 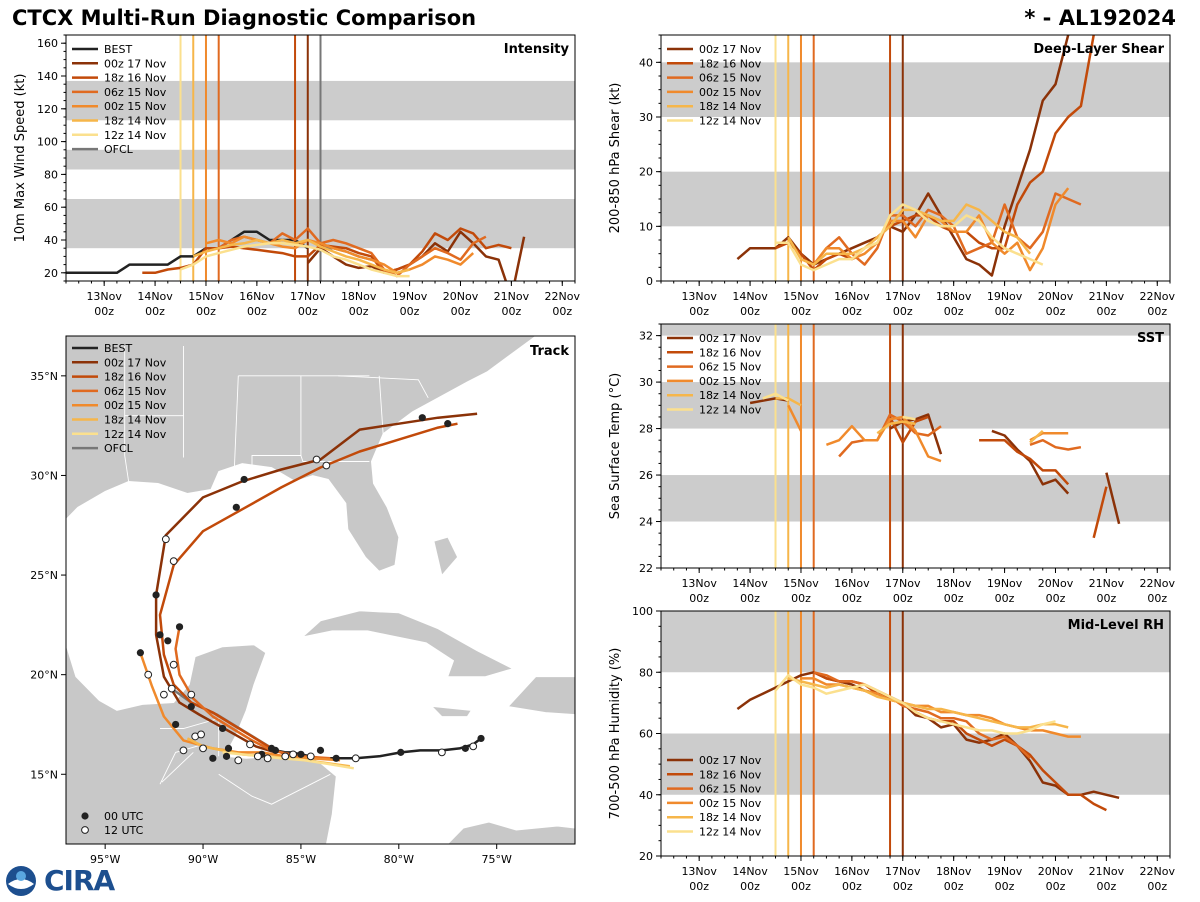 I want to click on sst-ylabel: Sea Surface Temp (°C), so click(x=615, y=446).